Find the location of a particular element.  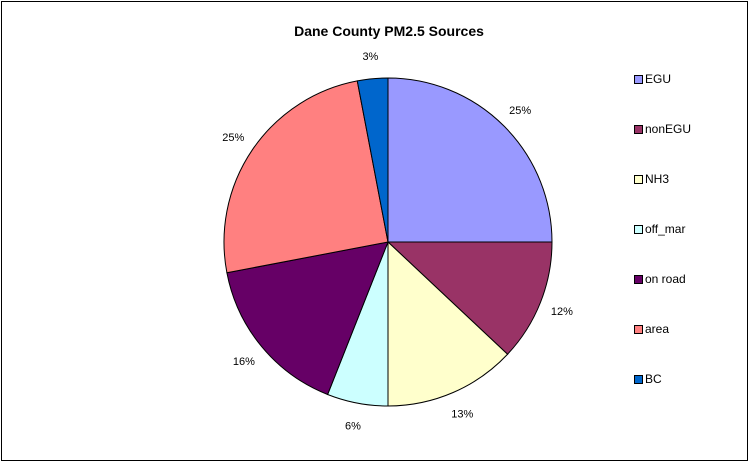

slice-label-off-mar: 6% is located at coordinates (353, 427).